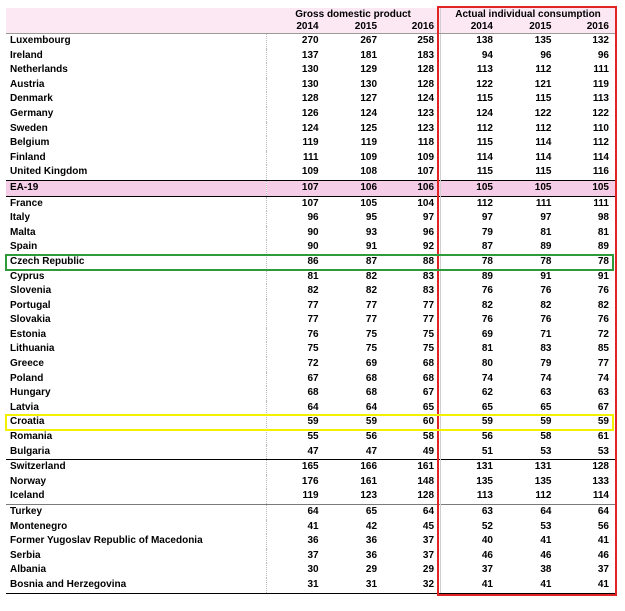  I want to click on aic-value-cell: 105, so click(586, 188).